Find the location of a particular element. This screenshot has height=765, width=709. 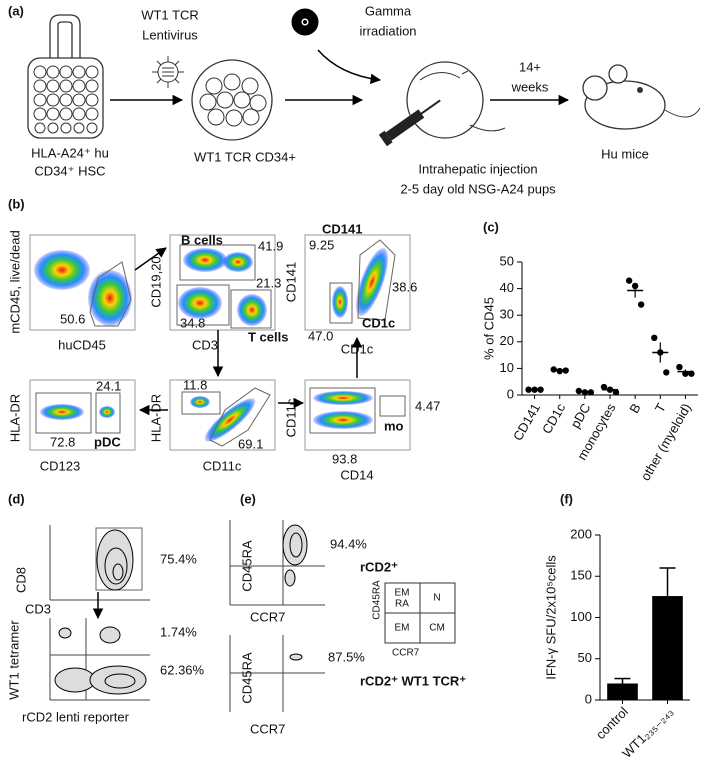

gate-value: 21.3 is located at coordinates (268, 282).